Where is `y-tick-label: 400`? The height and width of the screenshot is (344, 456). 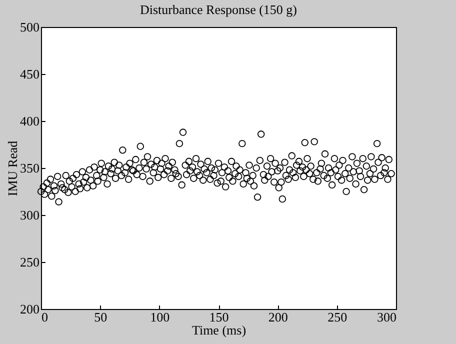 y-tick-label: 400 is located at coordinates (30, 121).